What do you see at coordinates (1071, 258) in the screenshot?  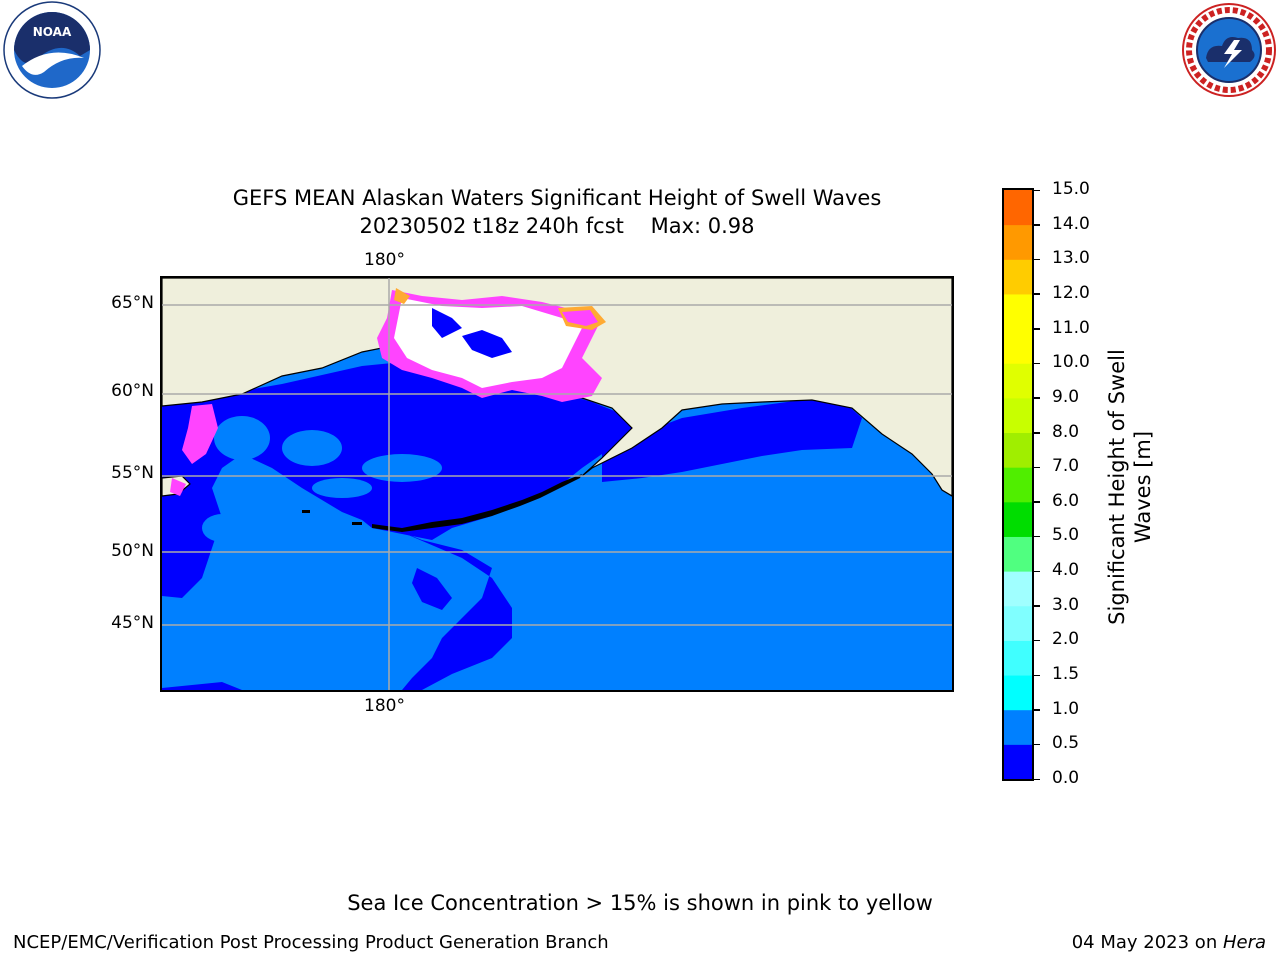 I see `colorbar-tick-label: 13.0` at bounding box center [1071, 258].